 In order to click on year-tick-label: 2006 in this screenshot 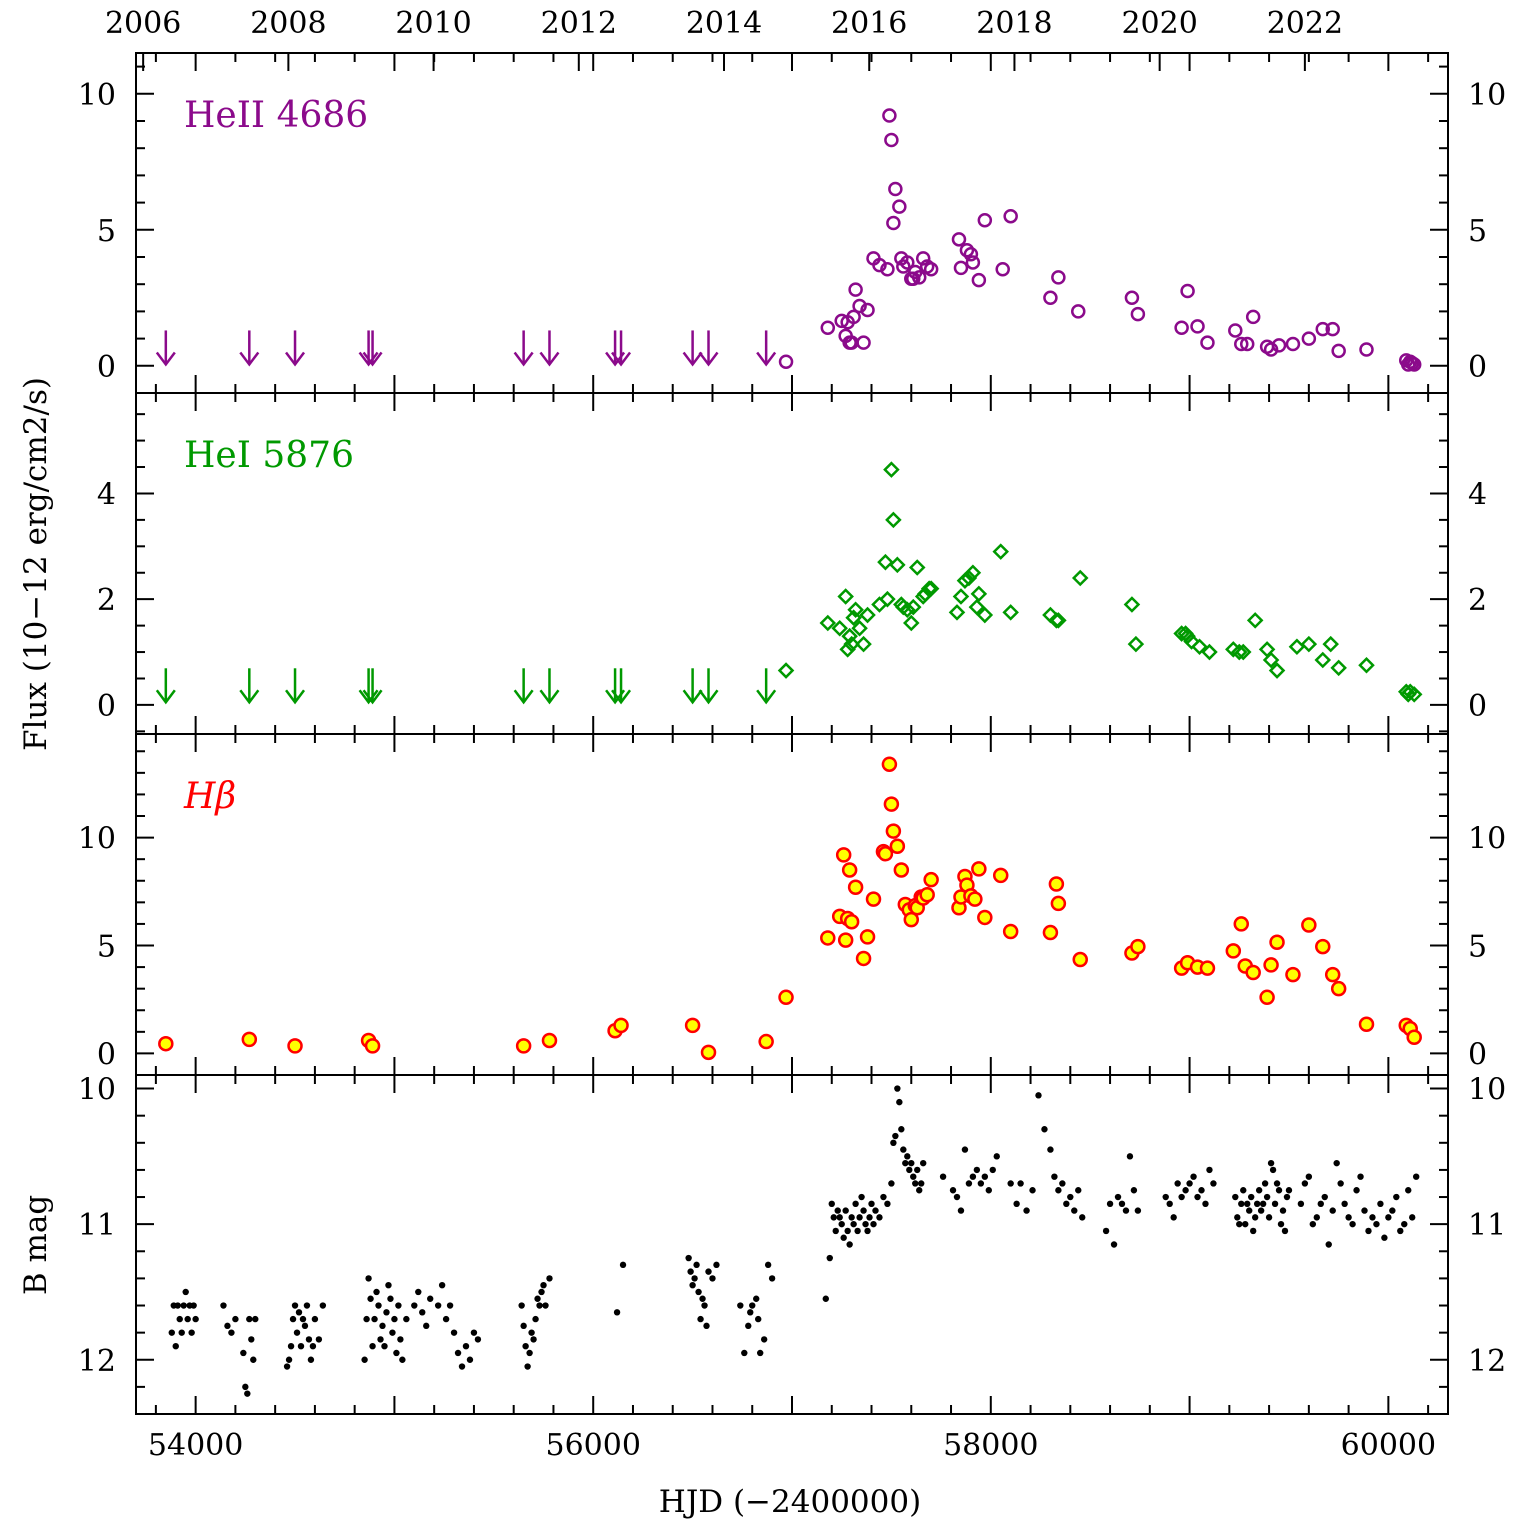, I will do `click(143, 23)`.